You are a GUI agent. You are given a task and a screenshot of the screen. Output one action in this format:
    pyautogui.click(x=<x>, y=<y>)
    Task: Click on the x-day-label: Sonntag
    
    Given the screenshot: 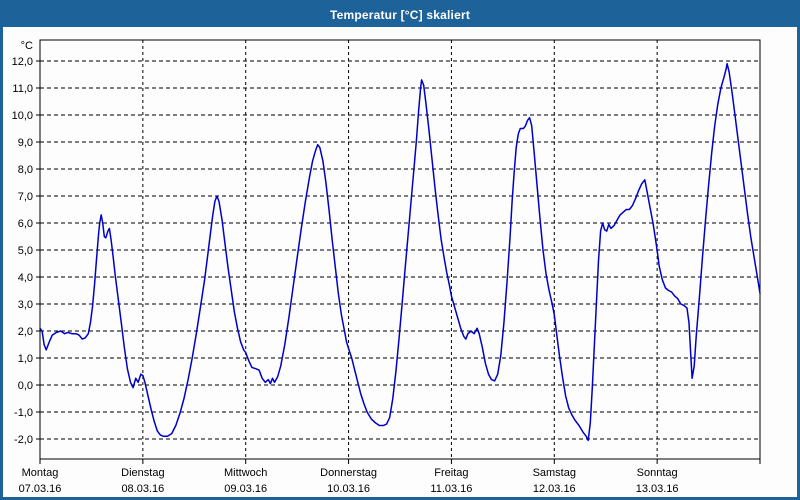 What is the action you would take?
    pyautogui.click(x=657, y=473)
    